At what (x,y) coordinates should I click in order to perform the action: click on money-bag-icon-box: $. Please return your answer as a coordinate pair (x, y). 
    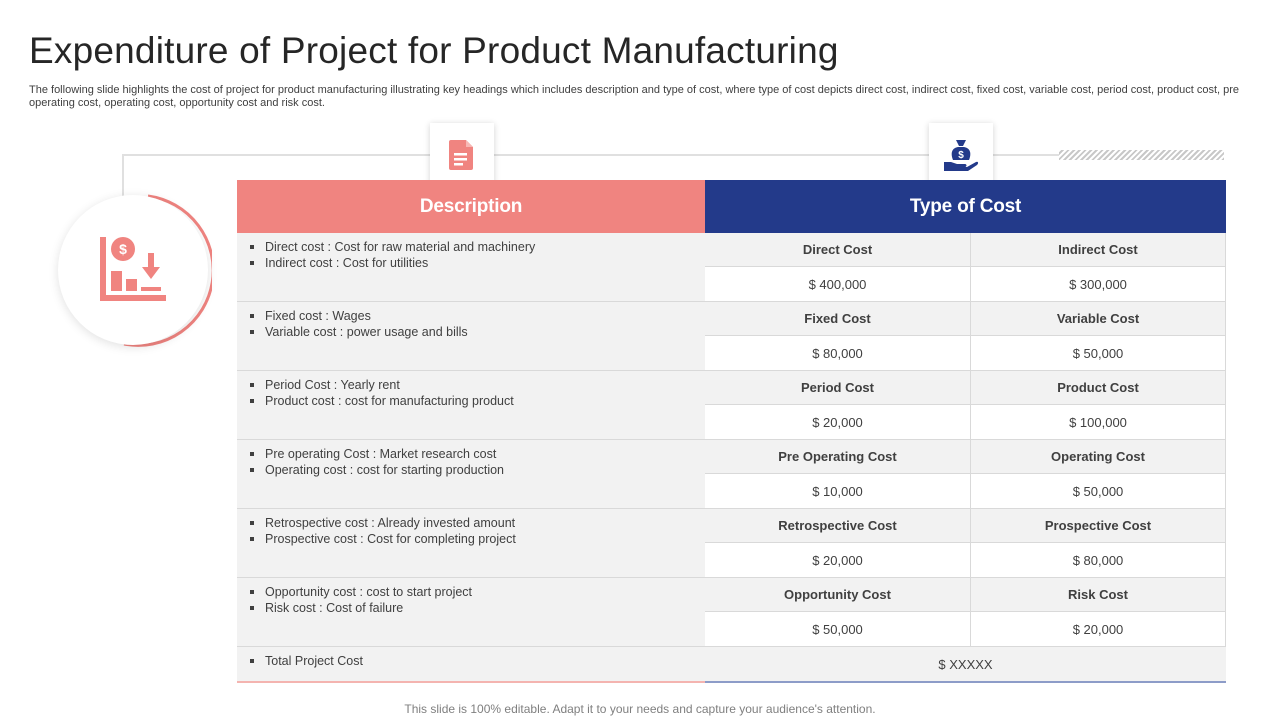
    Looking at the image, I should click on (961, 155).